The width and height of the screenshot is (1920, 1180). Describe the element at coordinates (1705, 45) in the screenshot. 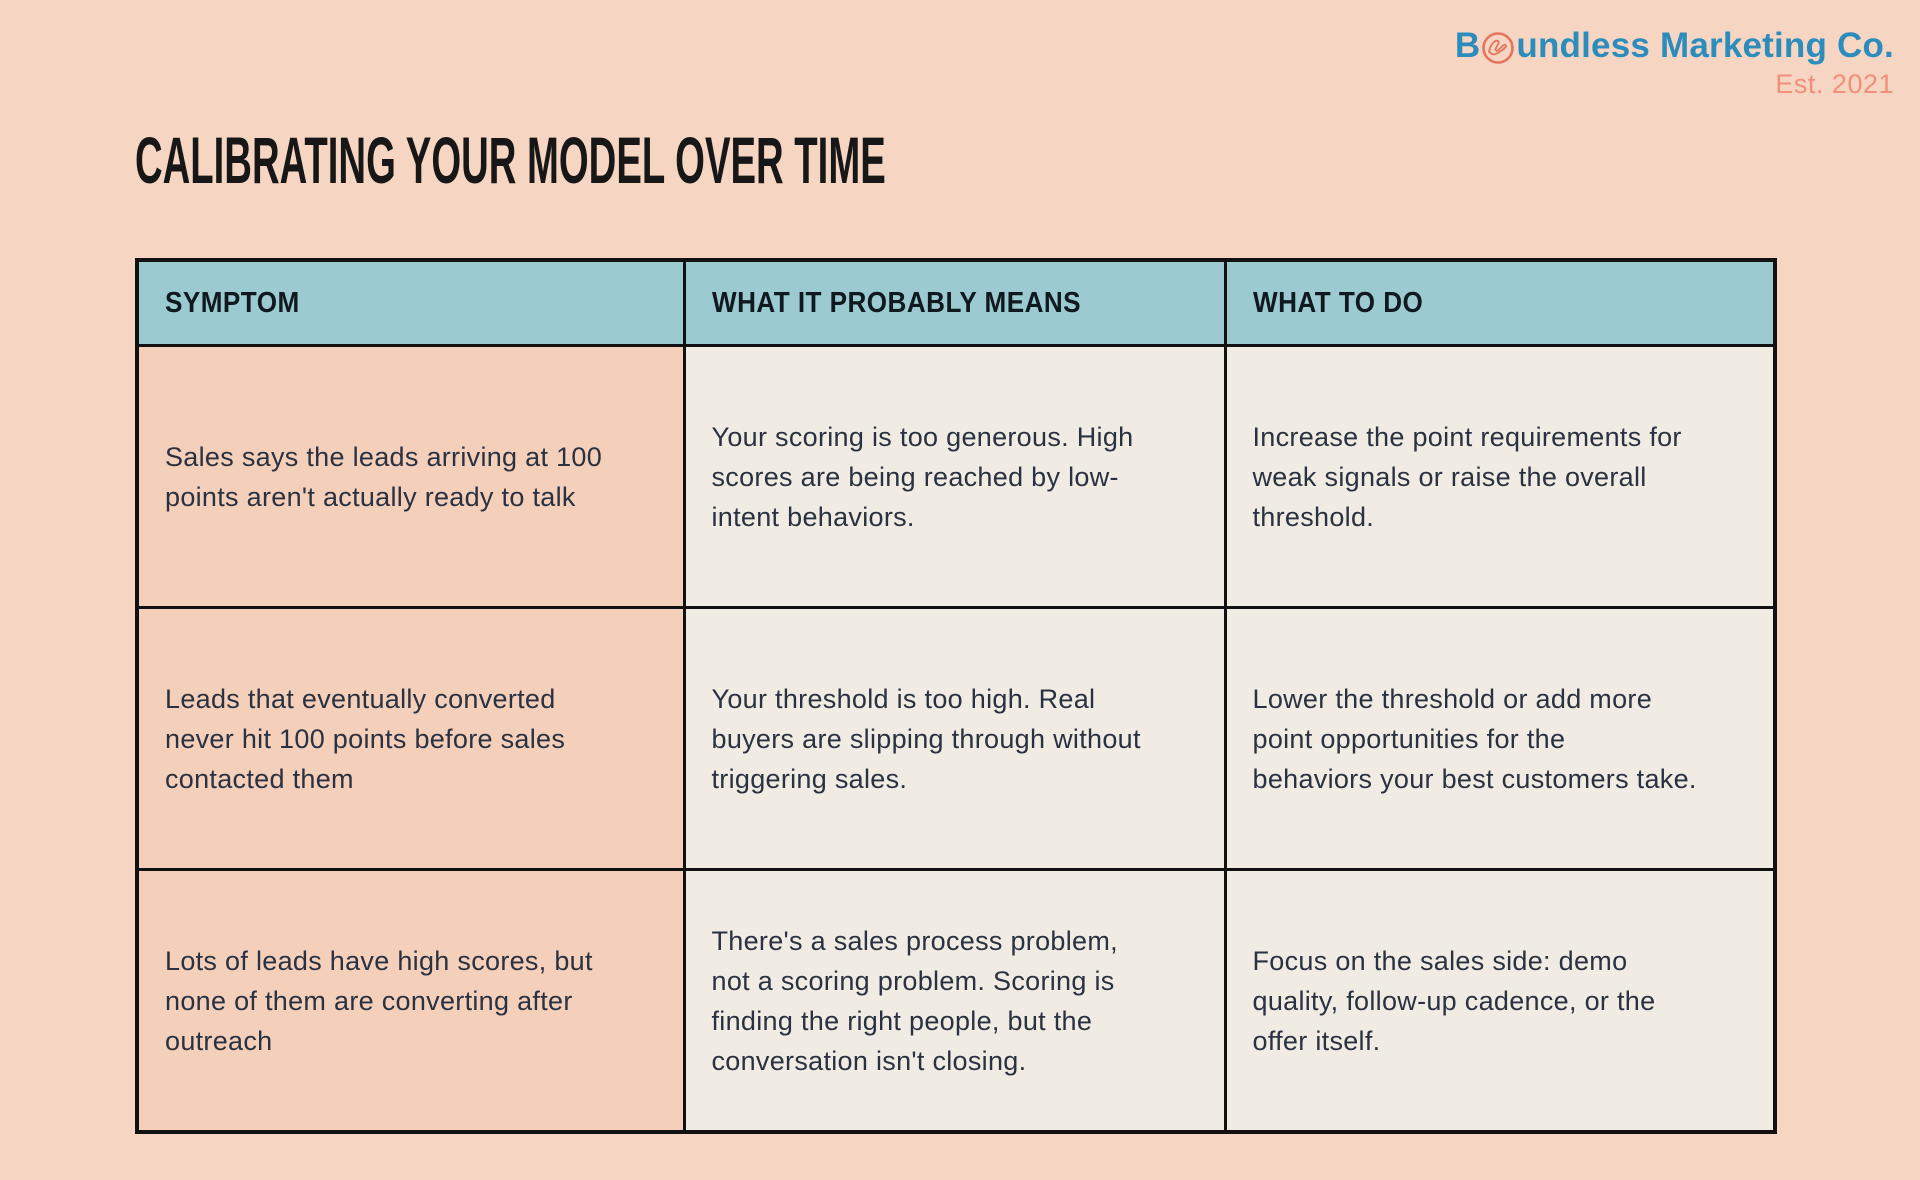

I see `brand-name-suffix: undless Marketing Co.` at that location.